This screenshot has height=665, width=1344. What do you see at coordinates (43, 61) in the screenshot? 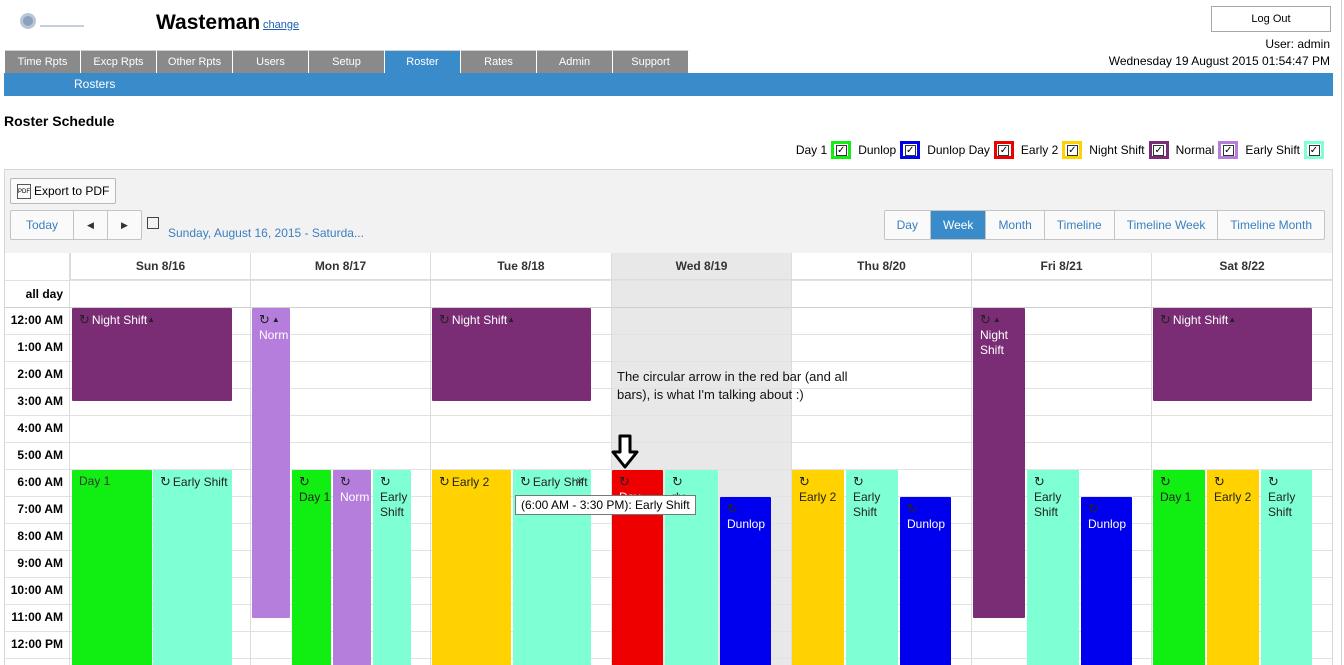
I see `tab-time-rpts: Time Rpts` at bounding box center [43, 61].